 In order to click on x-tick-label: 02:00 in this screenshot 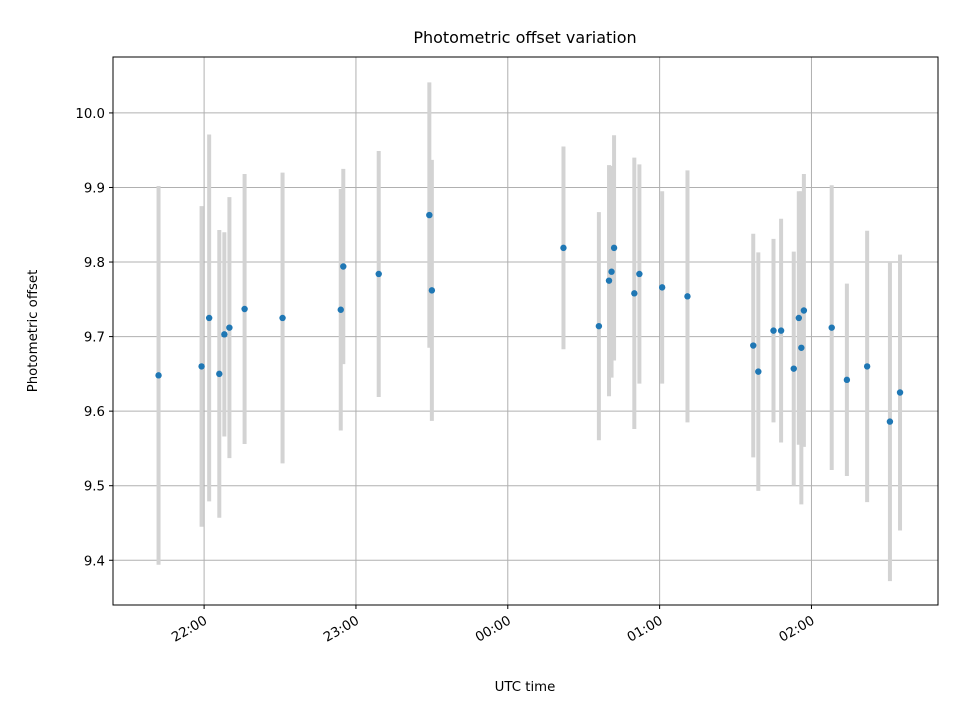, I will do `click(797, 629)`.